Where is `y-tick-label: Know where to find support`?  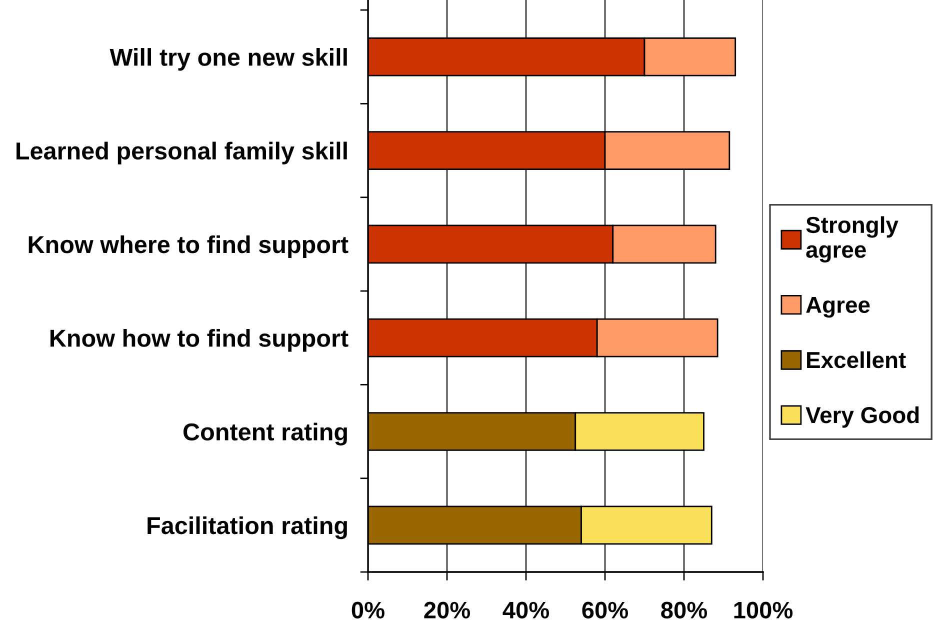
y-tick-label: Know where to find support is located at coordinates (188, 246).